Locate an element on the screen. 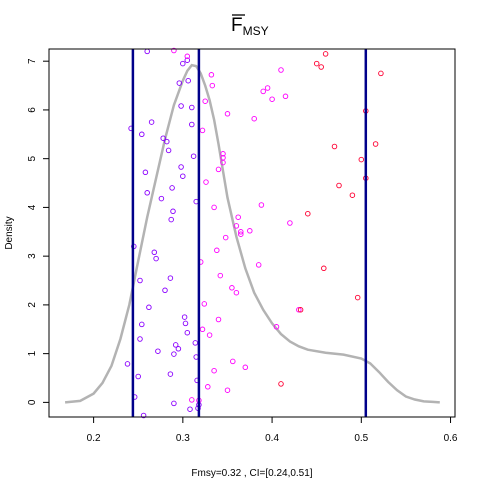 The image size is (480, 480). x-tick-label: 0.3 is located at coordinates (183, 438).